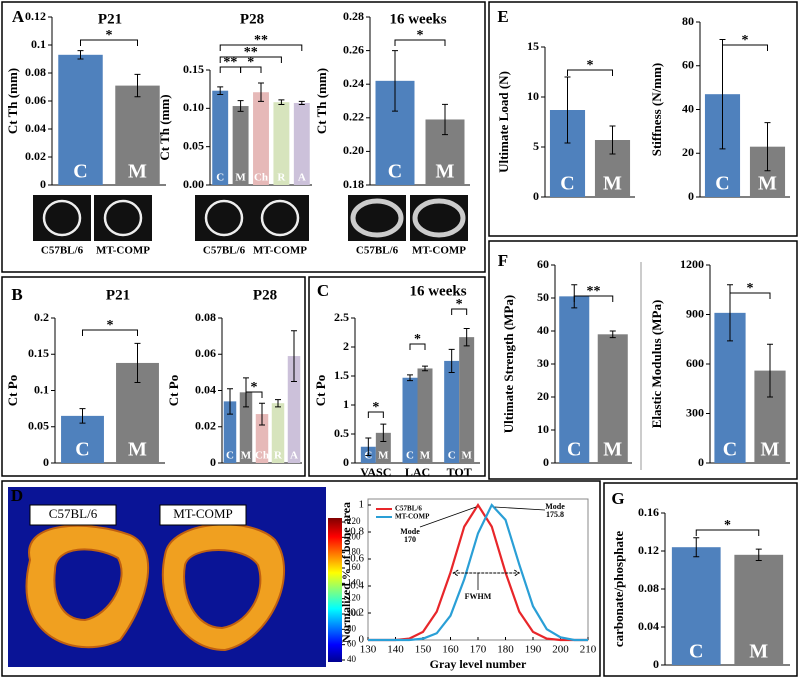 The image size is (800, 678). What do you see at coordinates (87, 586) in the screenshot?
I see `bone-section` at bounding box center [87, 586].